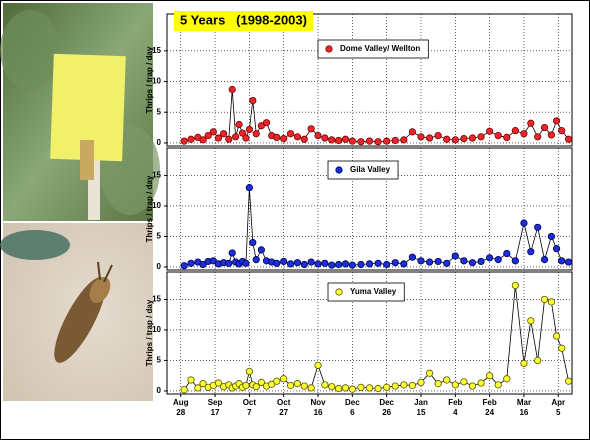 The height and width of the screenshot is (445, 590). I want to click on x-tick-label-line: Nov, so click(318, 402).